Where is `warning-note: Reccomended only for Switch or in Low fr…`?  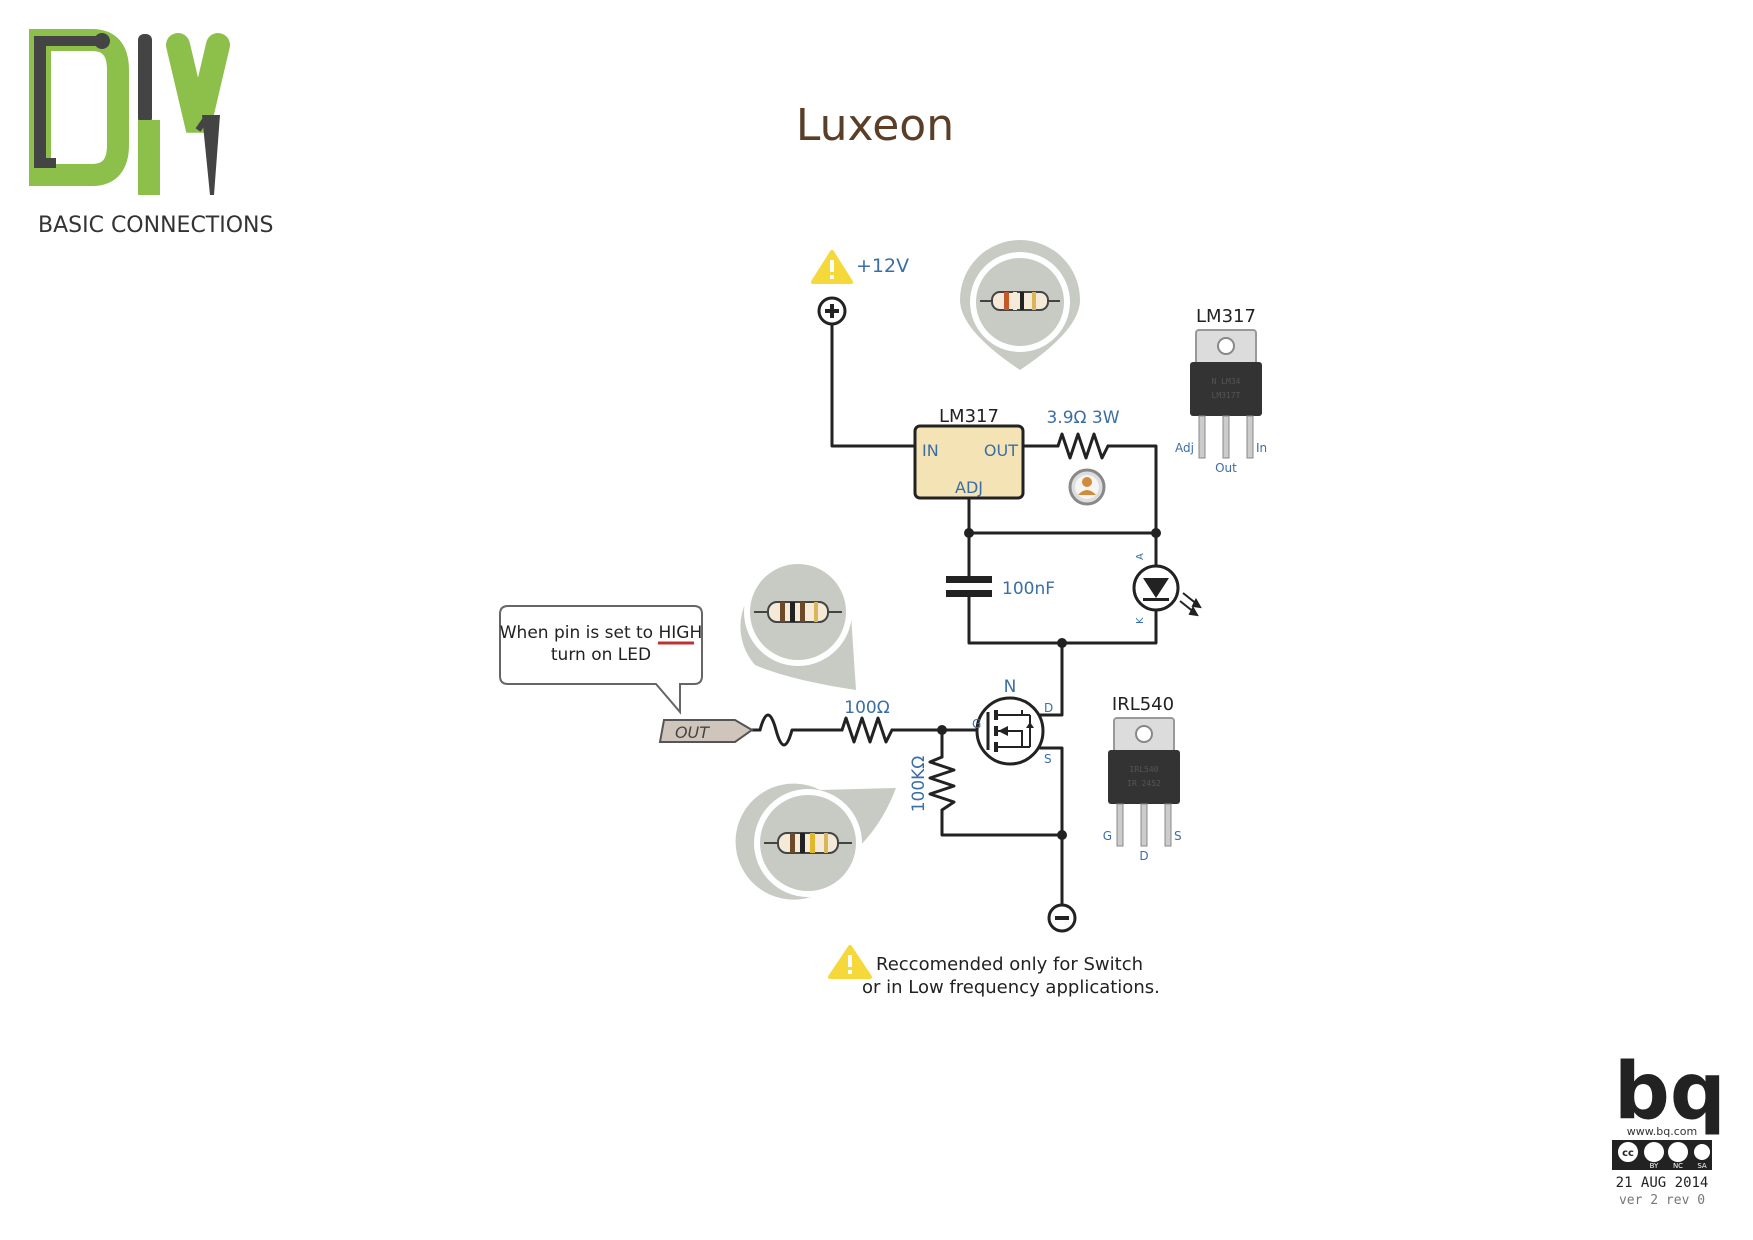 warning-note: Reccomended only for Switch or in Low fr… is located at coordinates (994, 971).